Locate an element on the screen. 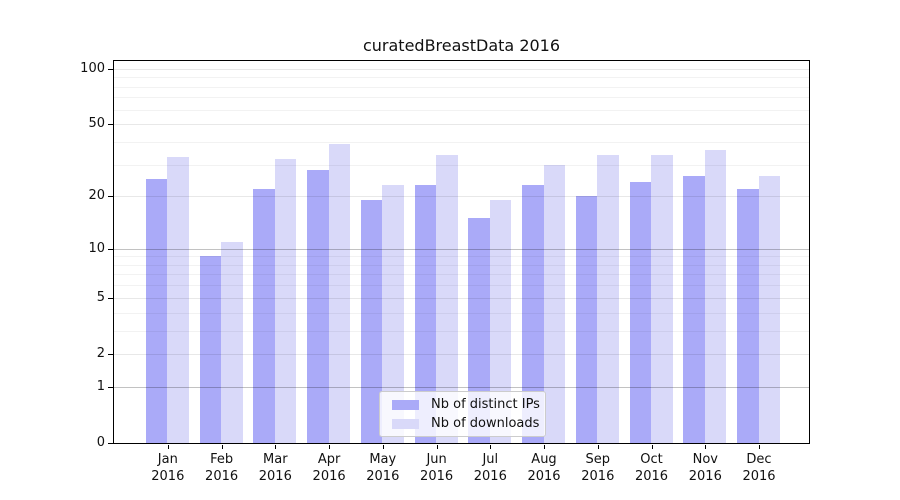 The width and height of the screenshot is (900, 500). legend-swatch-distinct-ips is located at coordinates (405, 404).